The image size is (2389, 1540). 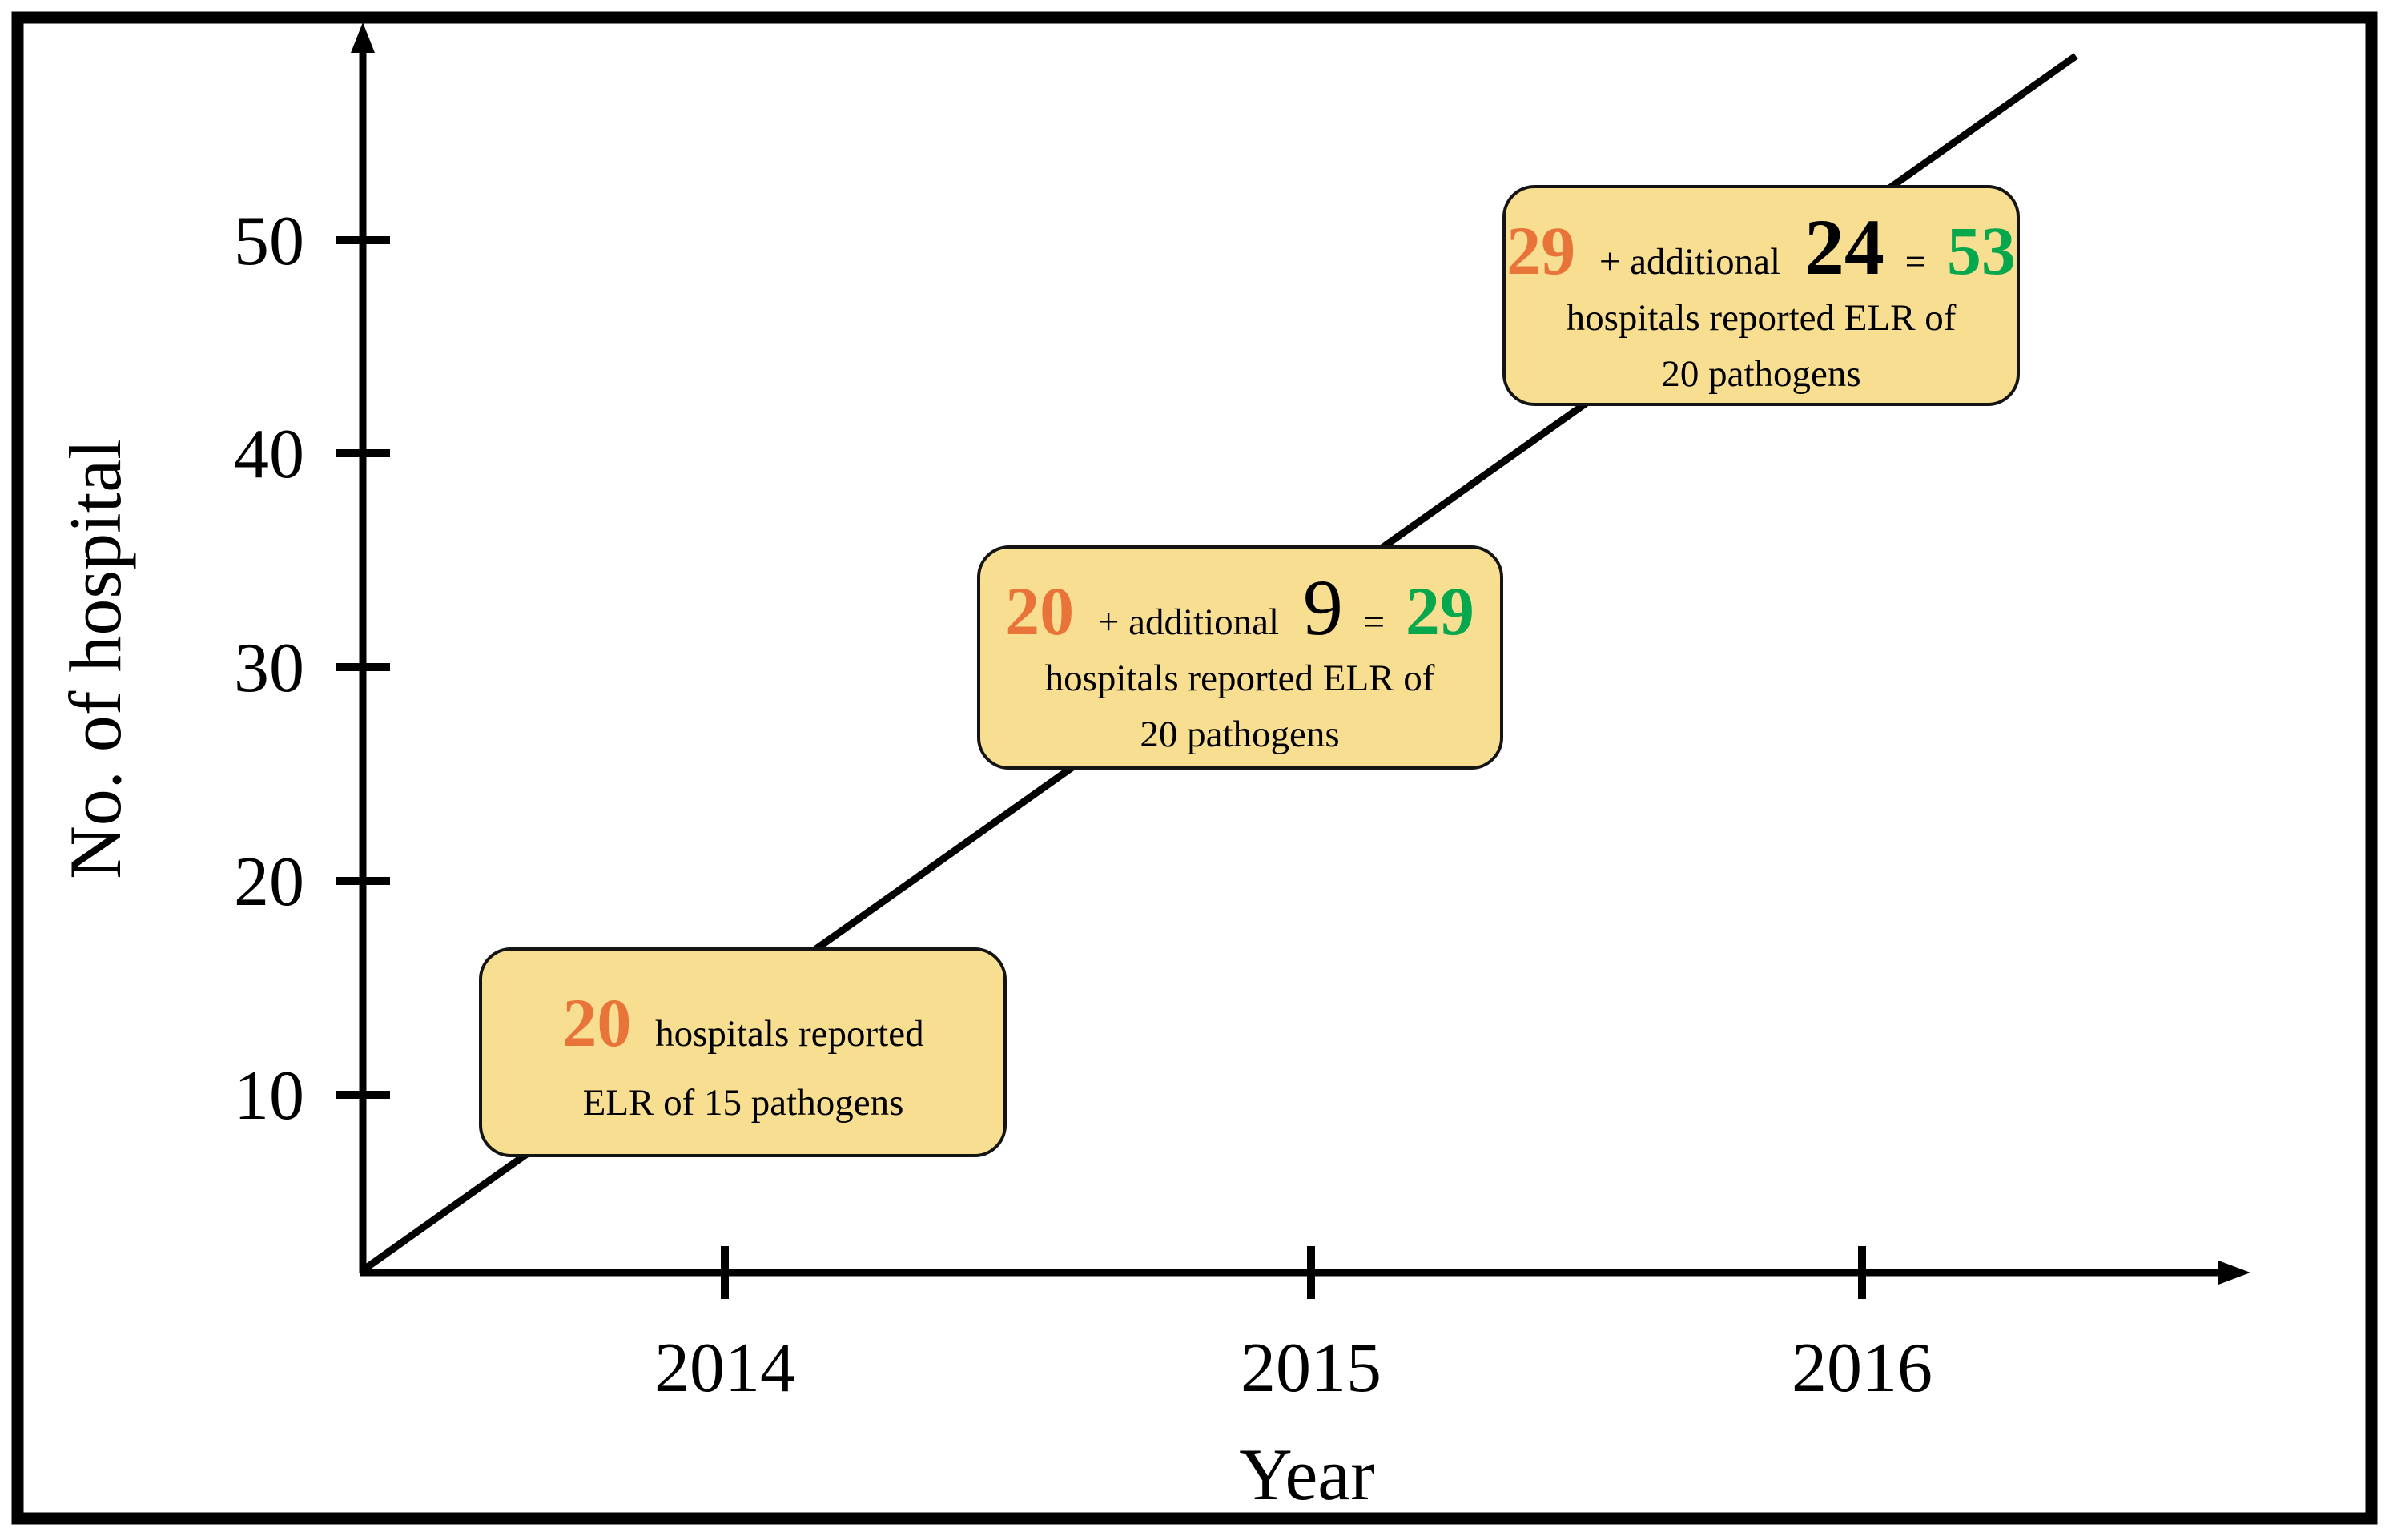 What do you see at coordinates (1761, 374) in the screenshot?
I see `annotation-2016-line3: 20 pathogens` at bounding box center [1761, 374].